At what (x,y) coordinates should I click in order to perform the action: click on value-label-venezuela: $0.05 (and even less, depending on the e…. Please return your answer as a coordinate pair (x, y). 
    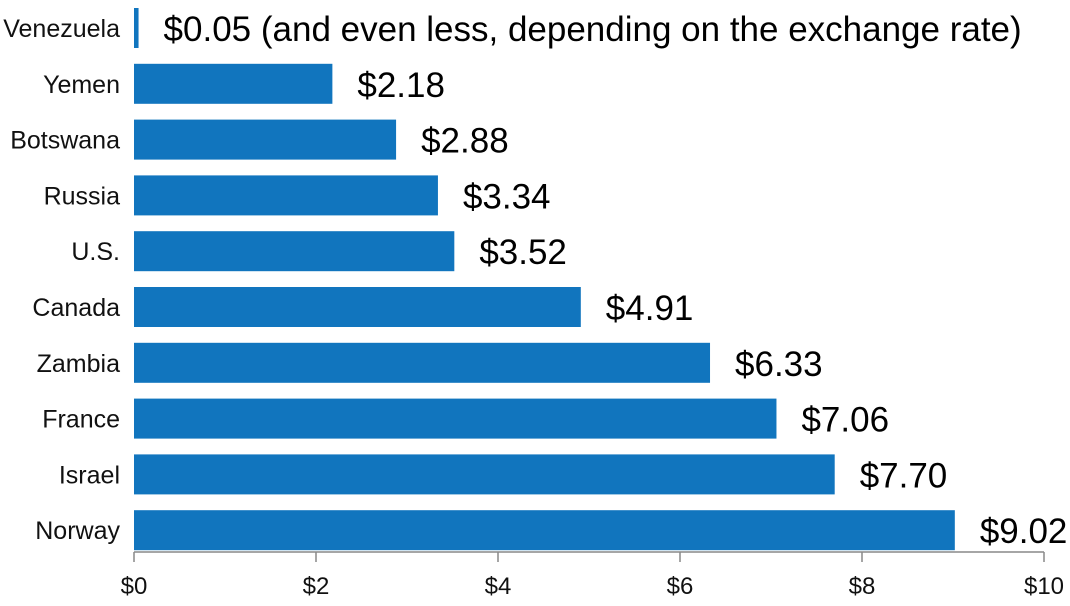
    Looking at the image, I should click on (593, 29).